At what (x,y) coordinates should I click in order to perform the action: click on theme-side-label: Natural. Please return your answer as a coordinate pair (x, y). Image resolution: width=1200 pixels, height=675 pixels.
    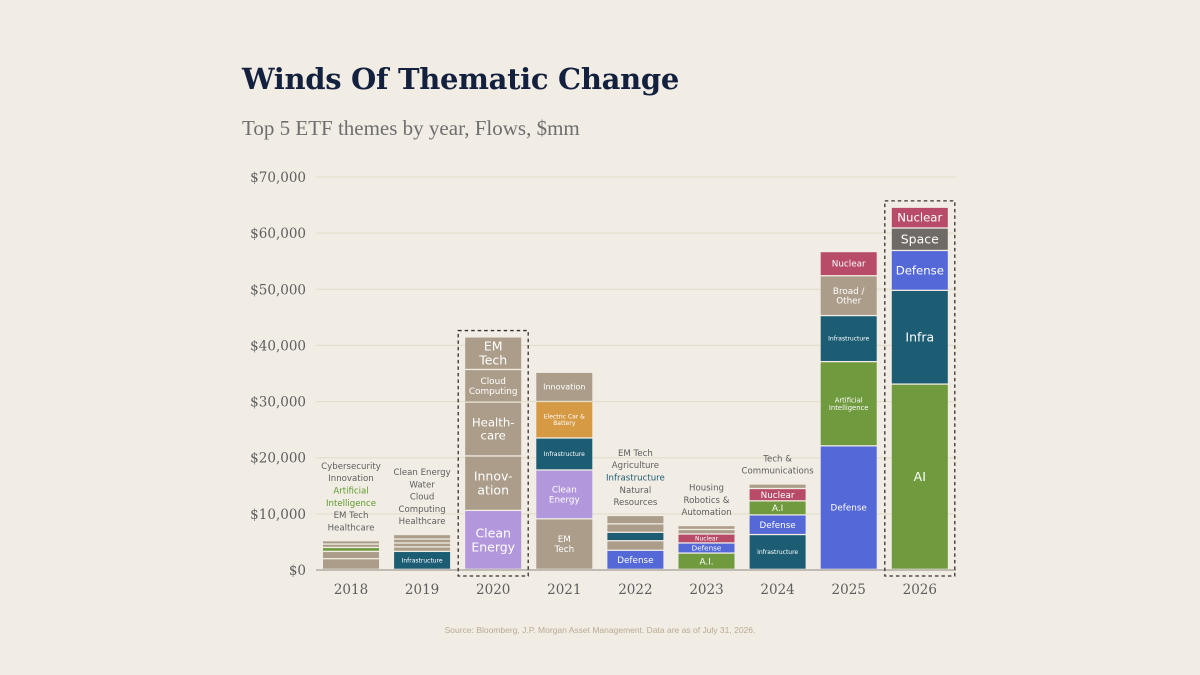
    Looking at the image, I should click on (636, 491).